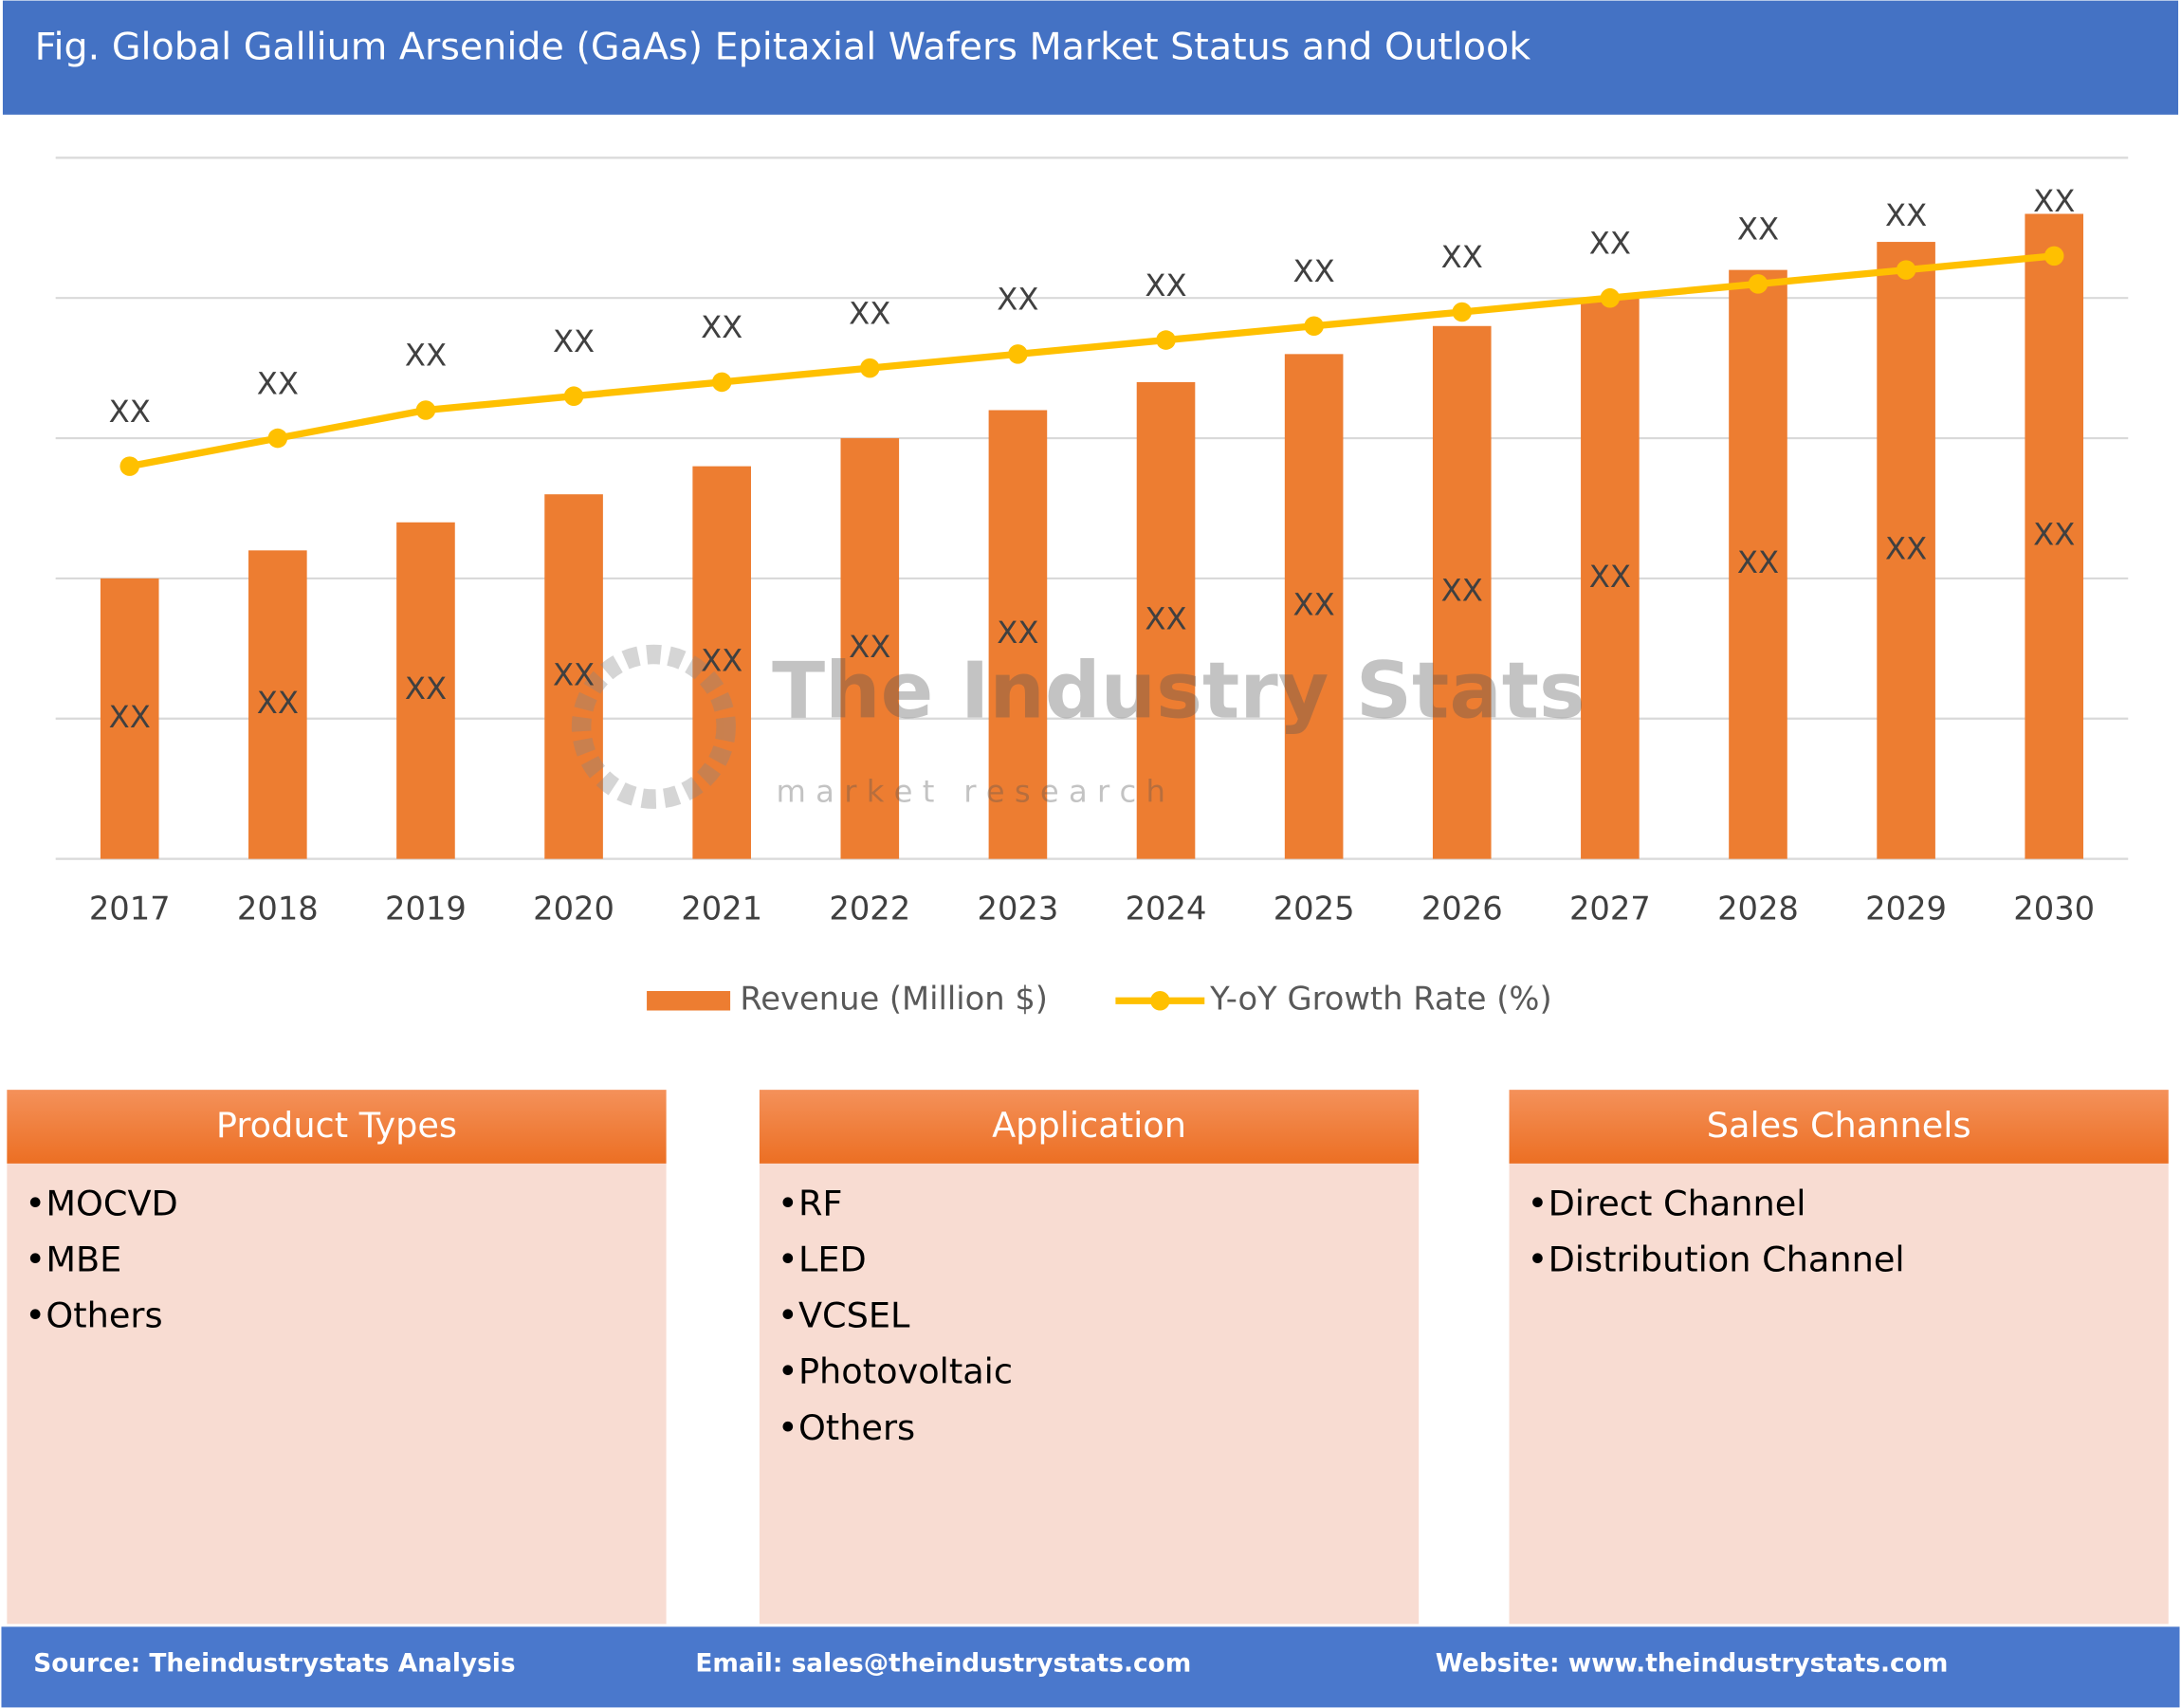 This screenshot has height=1708, width=2181. I want to click on title-bar, so click(1090, 57).